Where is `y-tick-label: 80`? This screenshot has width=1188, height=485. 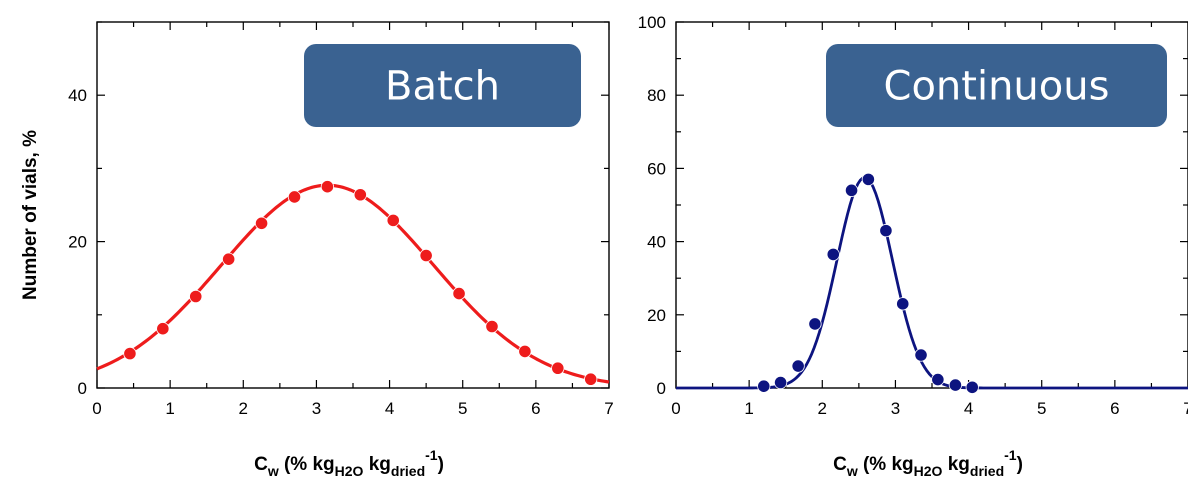 y-tick-label: 80 is located at coordinates (656, 95).